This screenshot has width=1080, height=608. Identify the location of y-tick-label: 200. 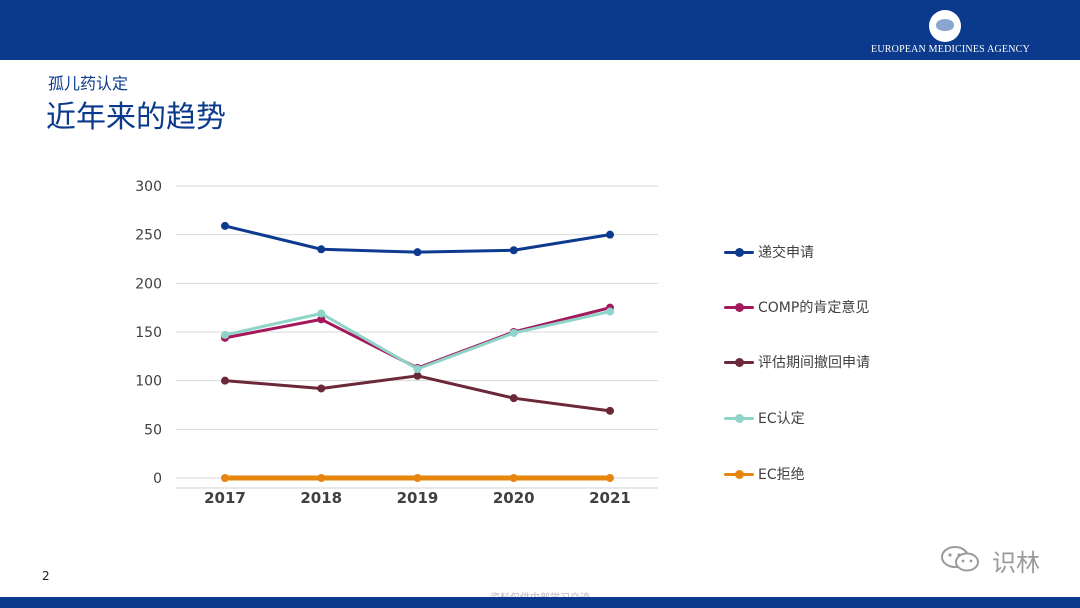
(148, 284).